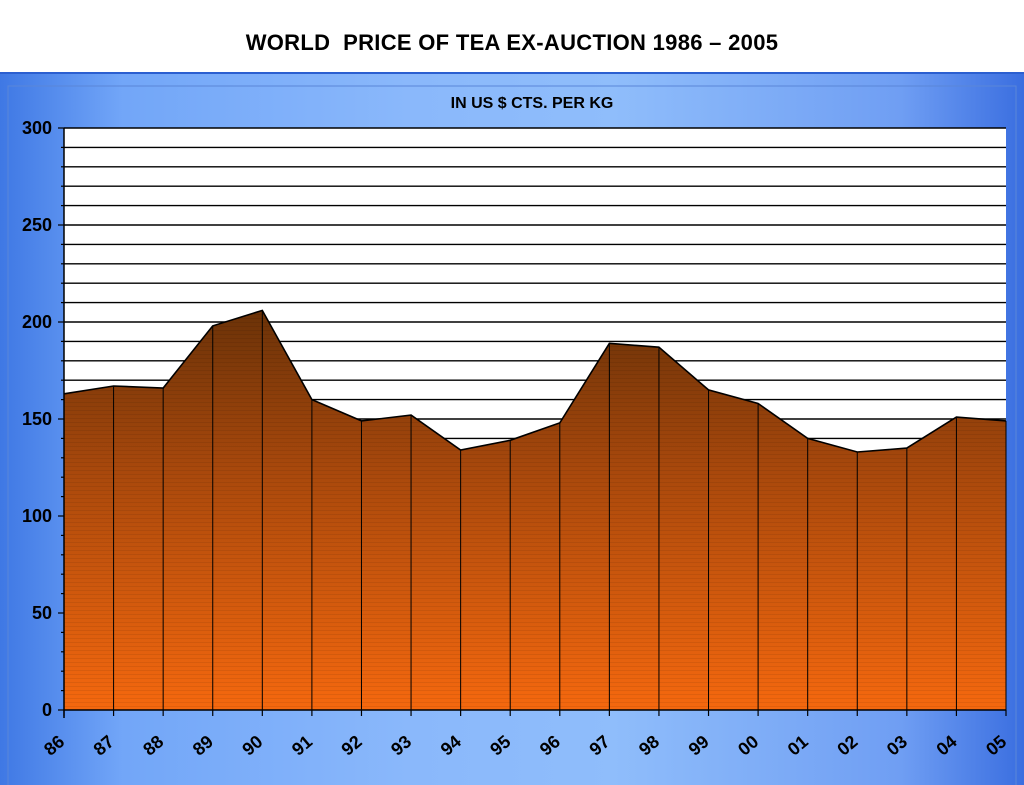 This screenshot has width=1024, height=785. I want to click on x-tick-label: 02, so click(847, 745).